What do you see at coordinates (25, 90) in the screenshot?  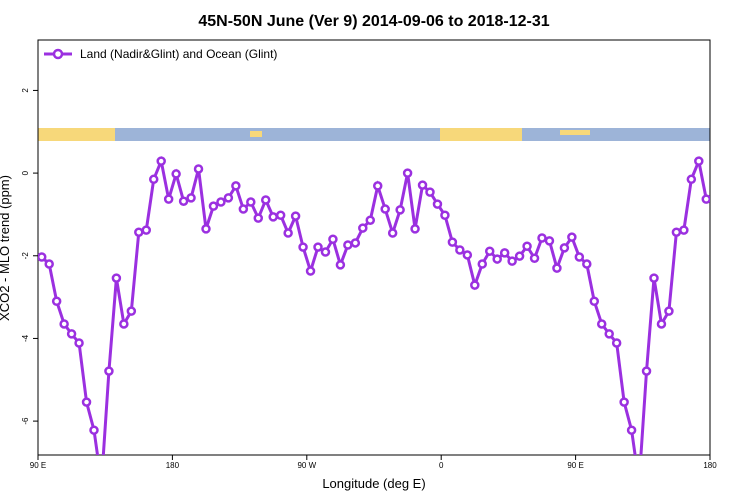 I see `y-tick-label: 2` at bounding box center [25, 90].